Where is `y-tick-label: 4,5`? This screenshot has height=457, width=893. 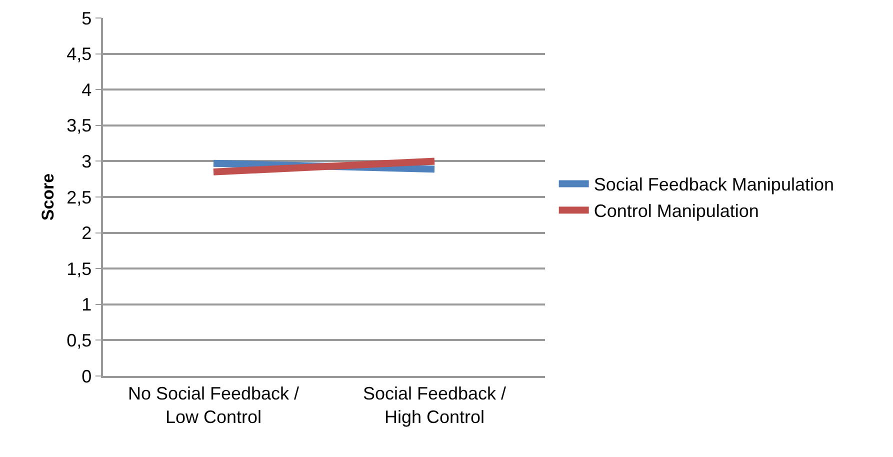 y-tick-label: 4,5 is located at coordinates (79, 54).